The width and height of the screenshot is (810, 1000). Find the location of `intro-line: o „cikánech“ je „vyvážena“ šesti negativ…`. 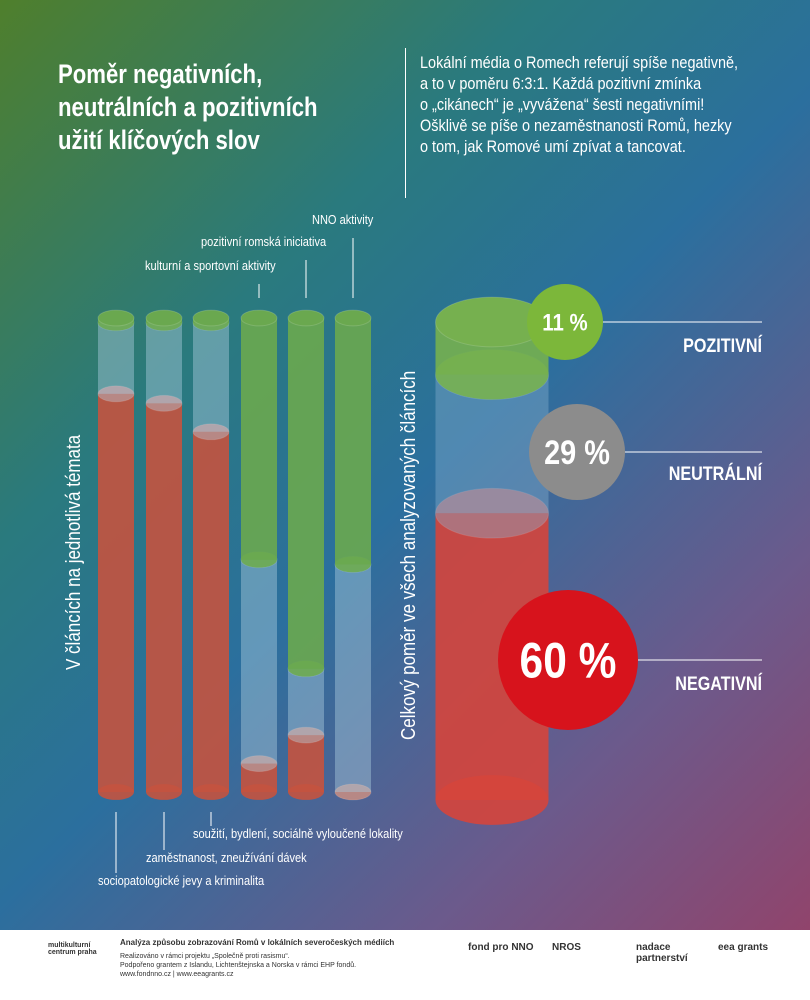

intro-line: o „cikánech“ je „vyvážena“ šesti negativ… is located at coordinates (562, 104).